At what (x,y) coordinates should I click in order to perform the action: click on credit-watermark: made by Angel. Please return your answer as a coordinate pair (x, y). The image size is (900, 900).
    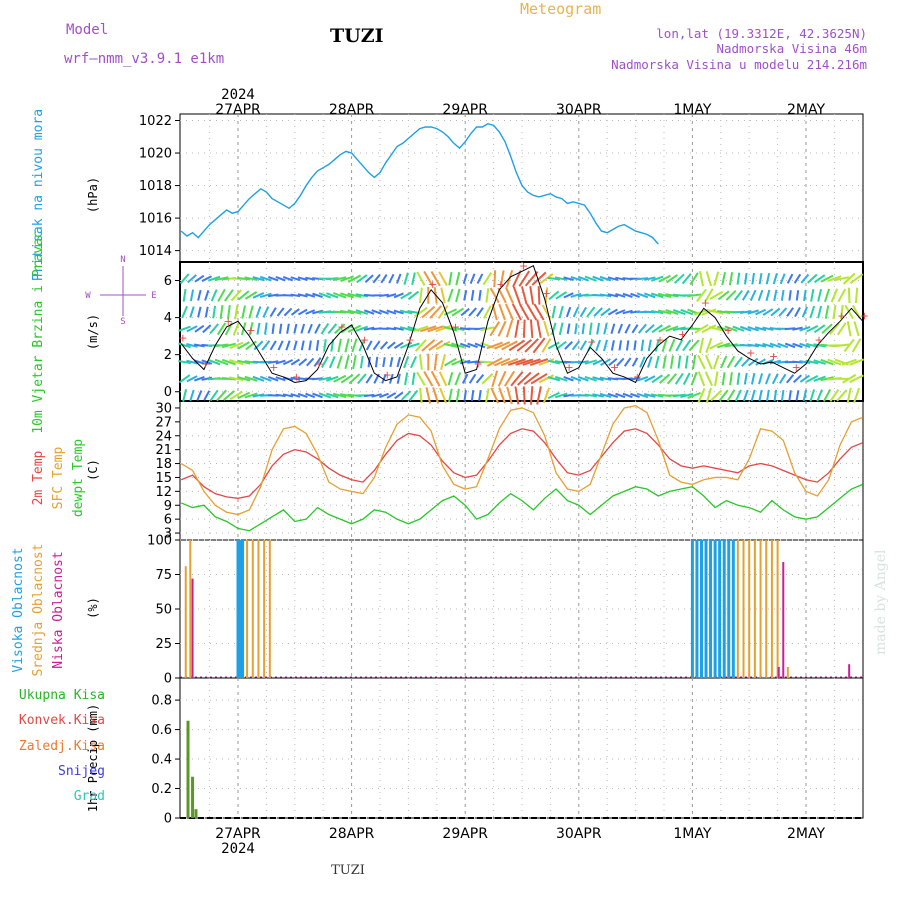
    Looking at the image, I should click on (881, 602).